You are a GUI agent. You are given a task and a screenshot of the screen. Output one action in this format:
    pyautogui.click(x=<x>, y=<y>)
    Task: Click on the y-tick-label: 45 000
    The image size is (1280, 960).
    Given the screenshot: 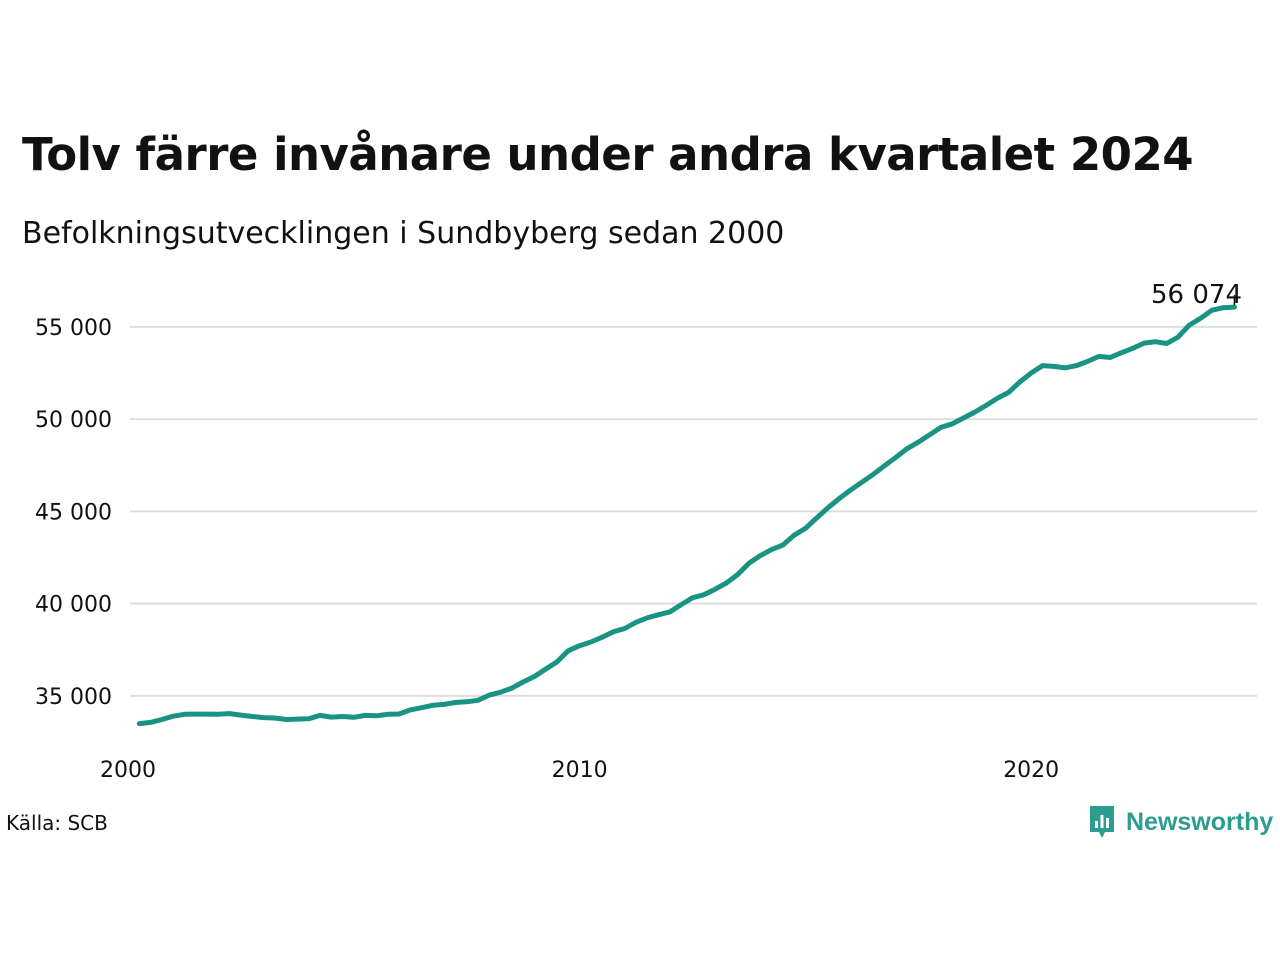 What is the action you would take?
    pyautogui.click(x=73, y=512)
    